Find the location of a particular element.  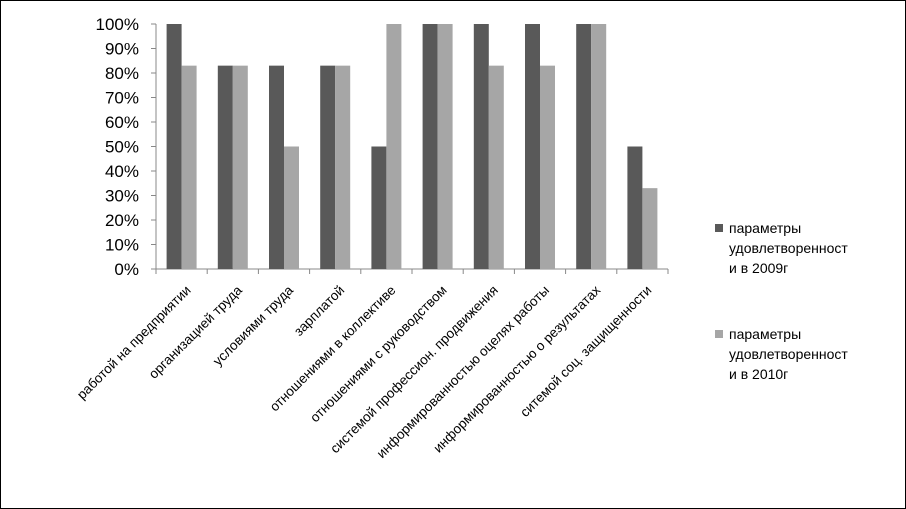

legend-label-2: удовлетворенност is located at coordinates (788, 354).